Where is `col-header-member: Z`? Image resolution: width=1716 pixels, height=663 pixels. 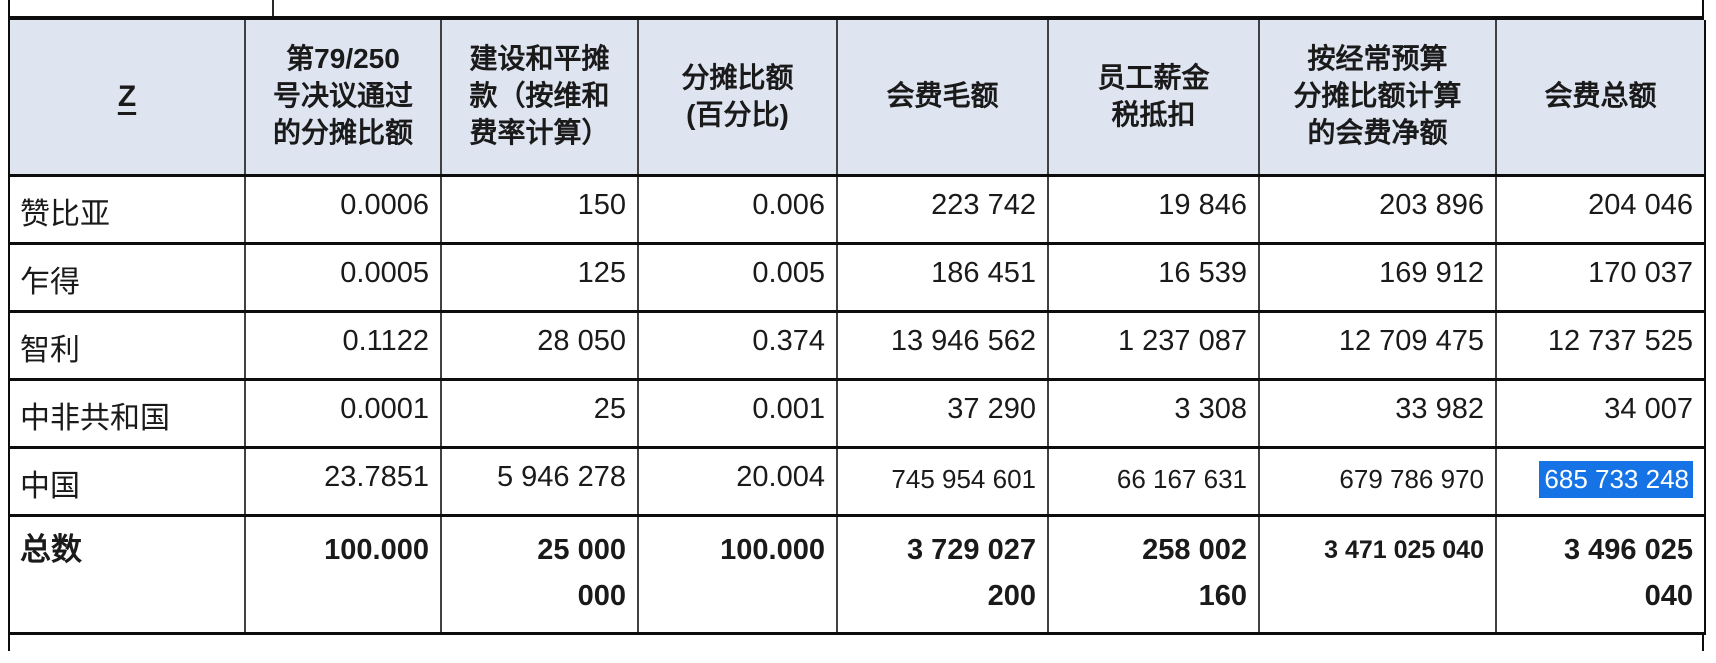
col-header-member: Z is located at coordinates (127, 98).